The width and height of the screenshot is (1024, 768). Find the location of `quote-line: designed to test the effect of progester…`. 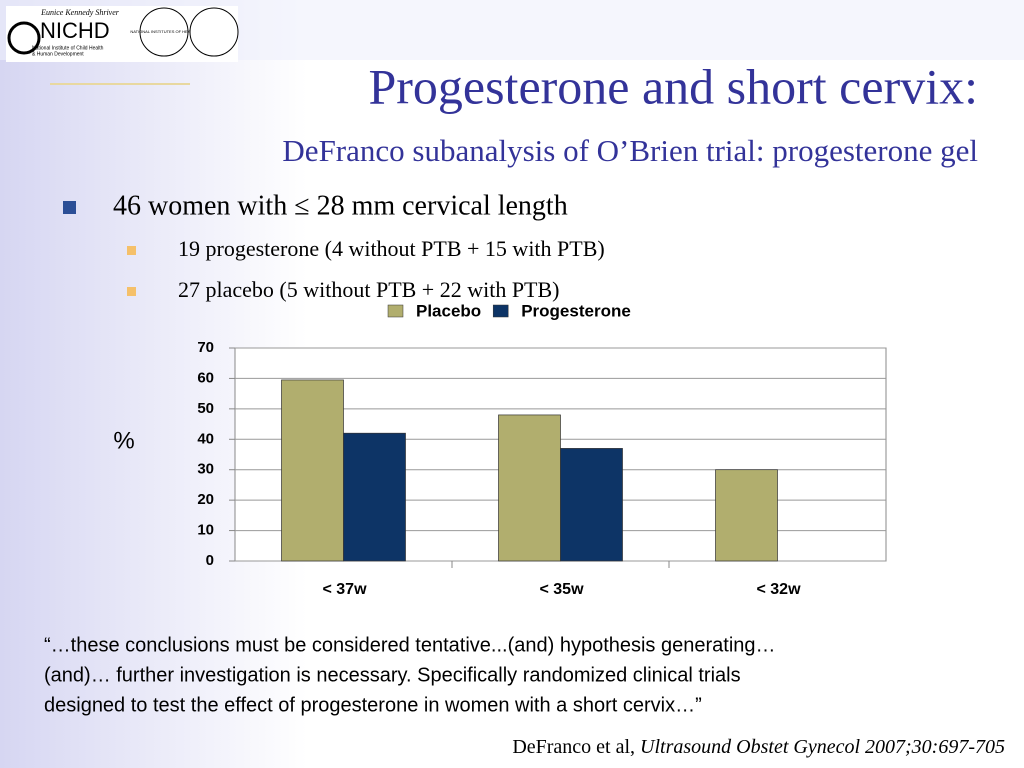

quote-line: designed to test the effect of progester… is located at coordinates (373, 705).